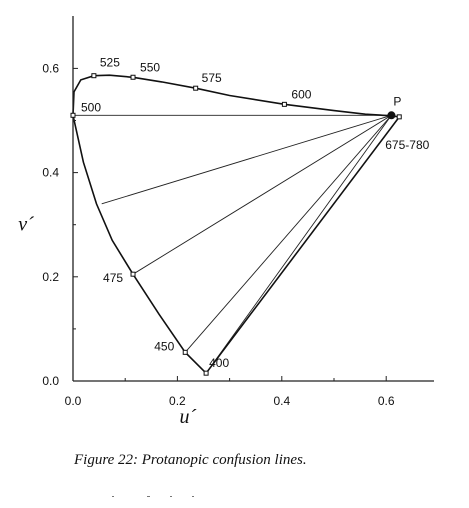  Describe the element at coordinates (386, 401) in the screenshot. I see `x-tick-label: 0.6` at that location.